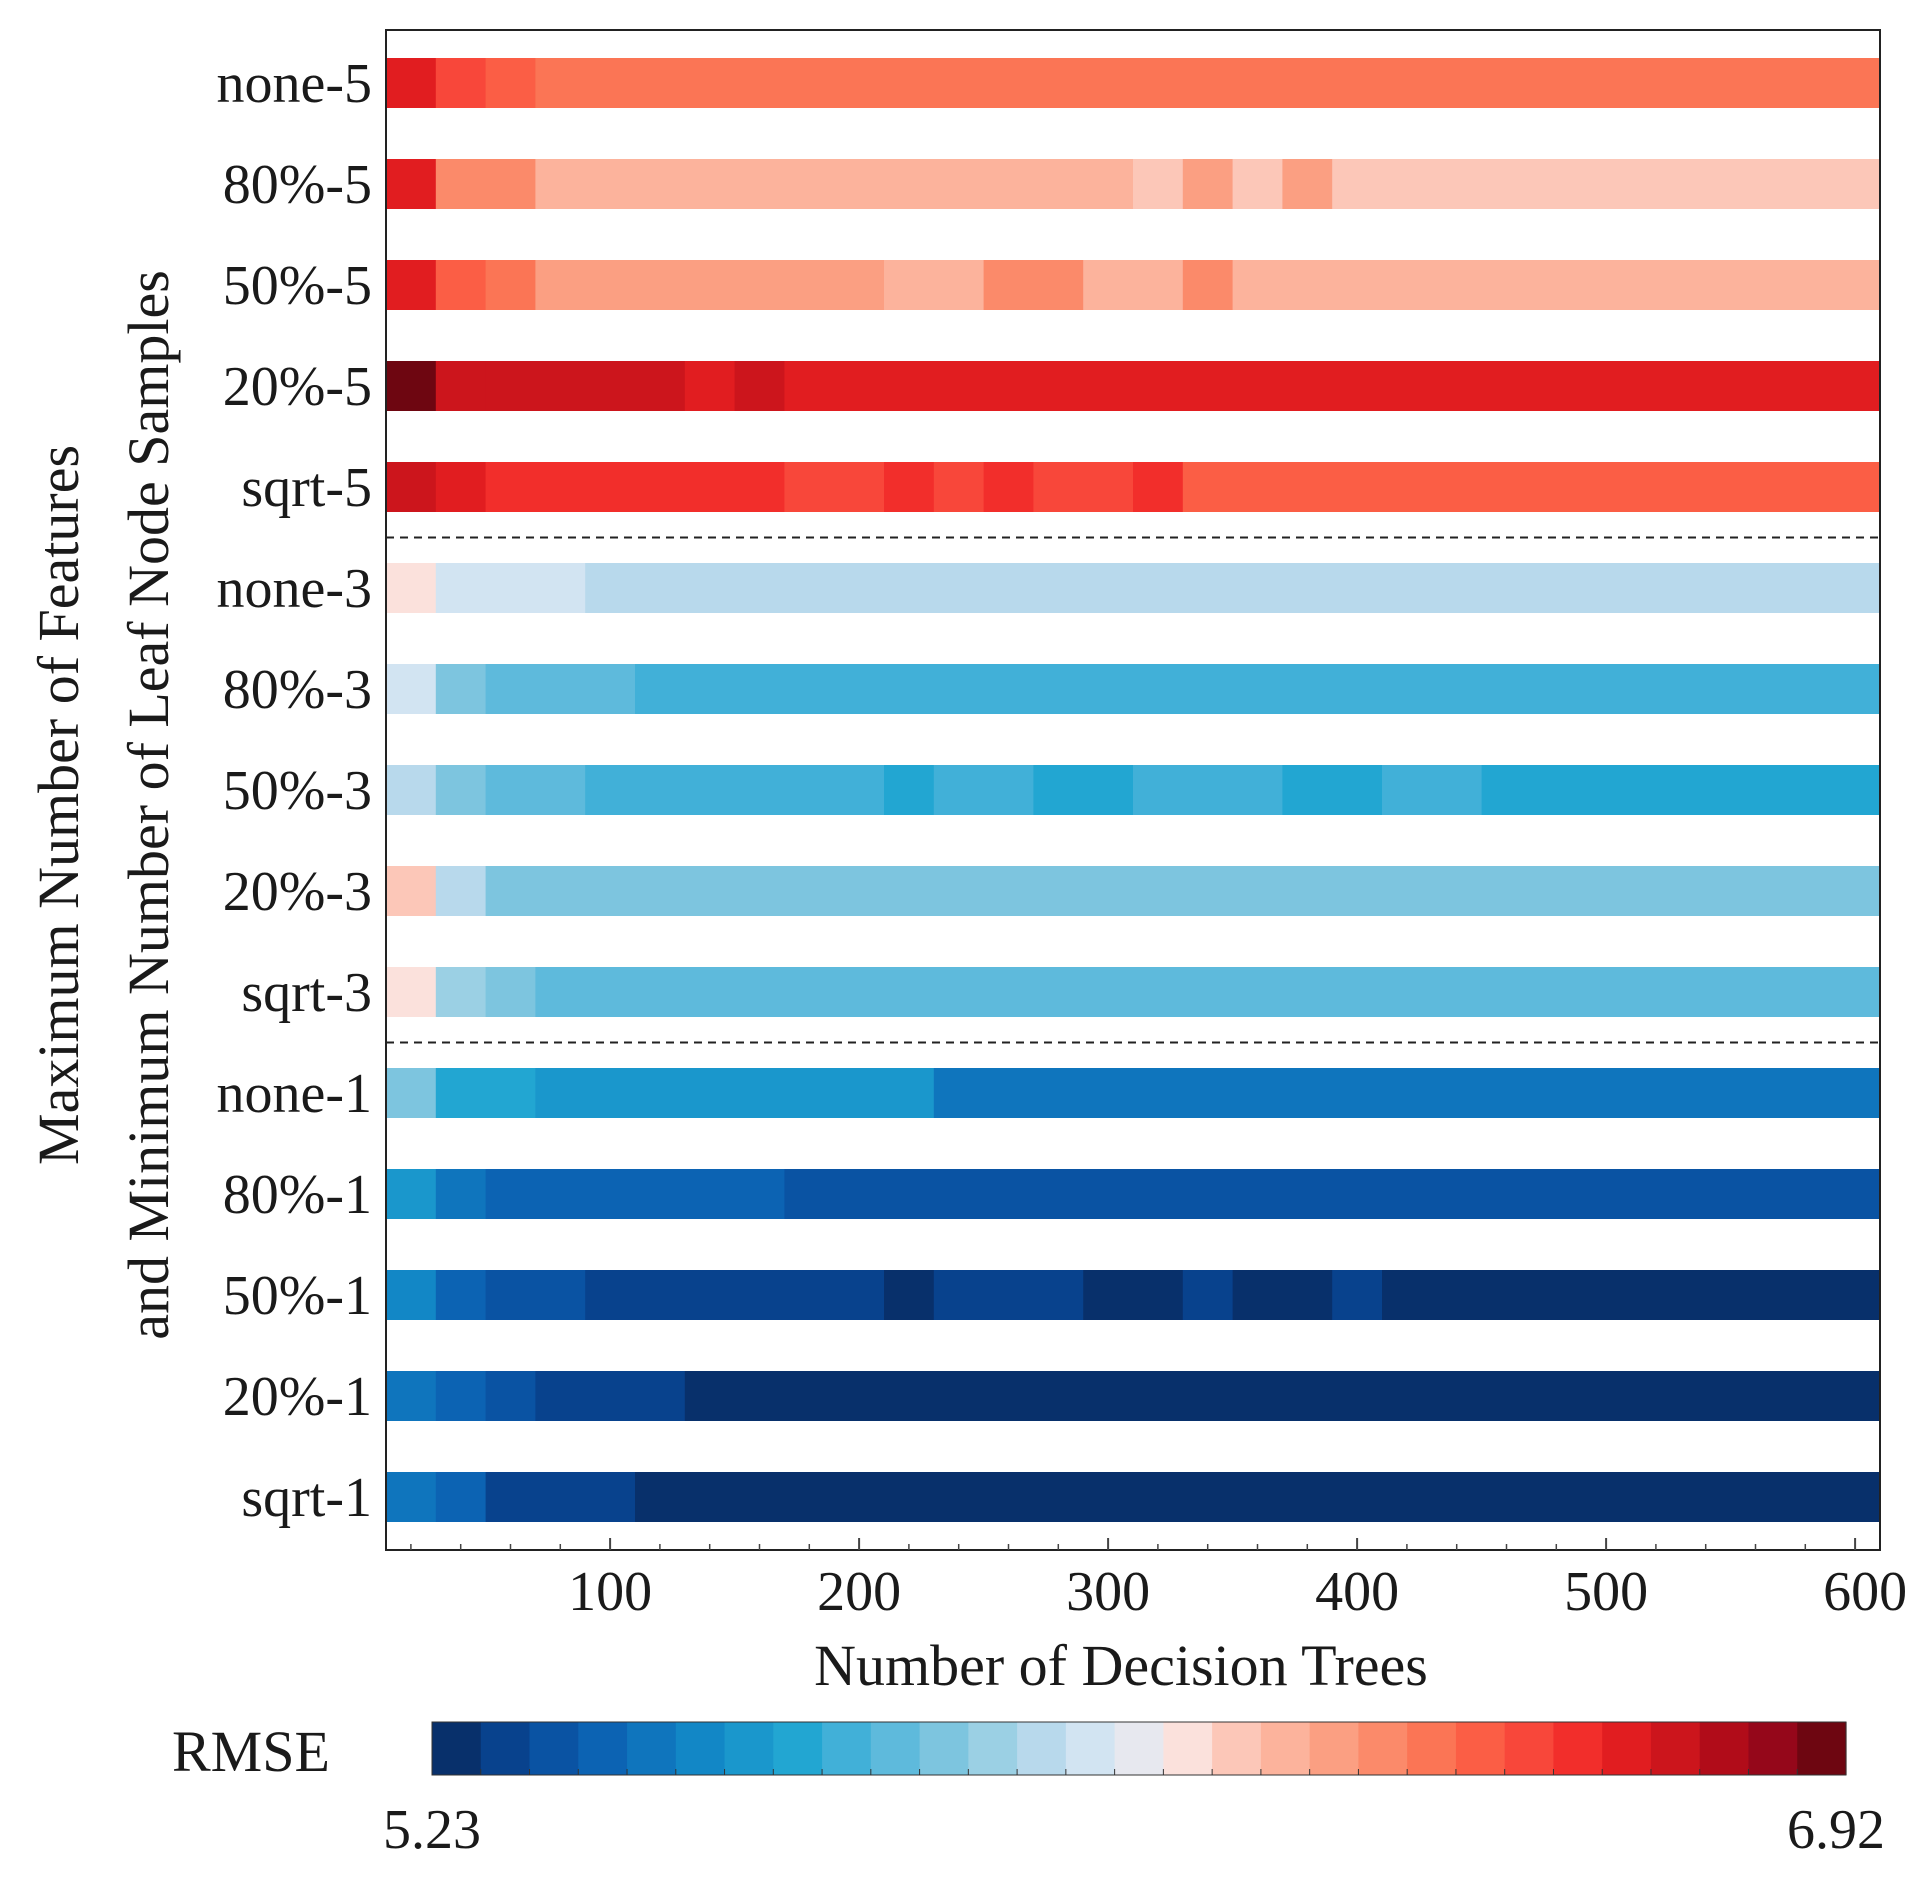 Image resolution: width=1920 pixels, height=1877 pixels. What do you see at coordinates (294, 589) in the screenshot?
I see `row-label-none-3: none-3` at bounding box center [294, 589].